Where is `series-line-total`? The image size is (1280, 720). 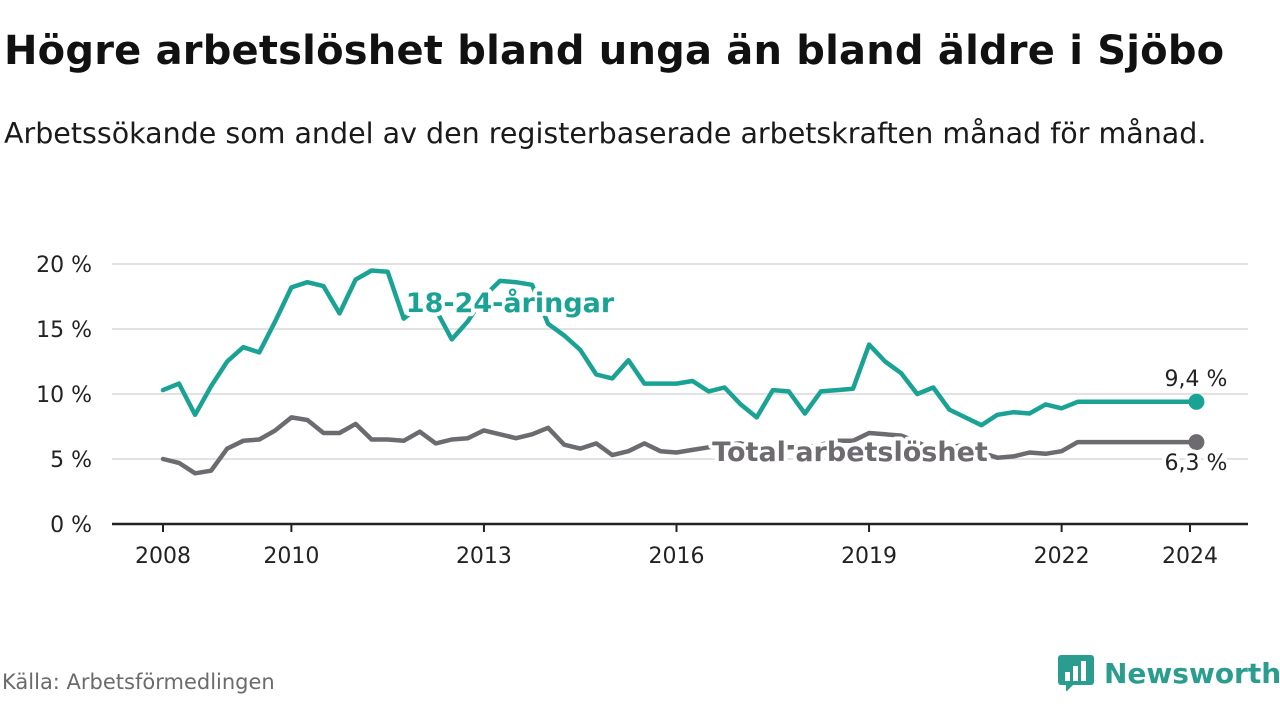 series-line-total is located at coordinates (679, 445).